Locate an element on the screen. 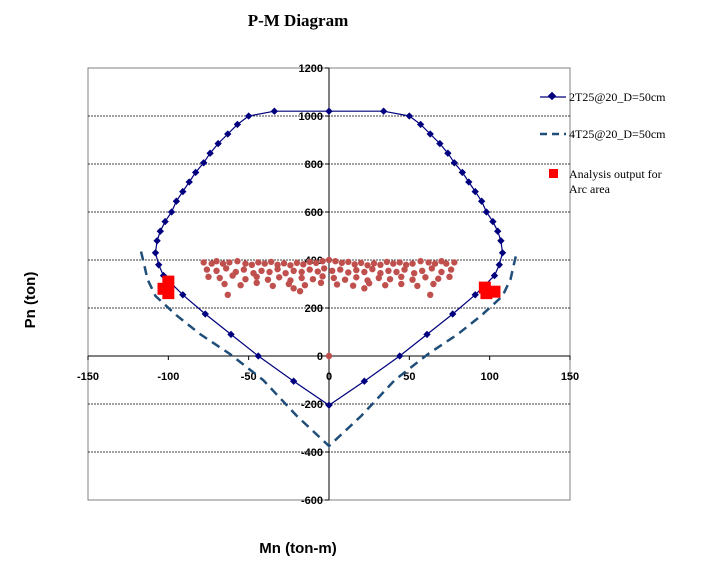 This screenshot has height=563, width=711. x-tick-label: 150 is located at coordinates (570, 377).